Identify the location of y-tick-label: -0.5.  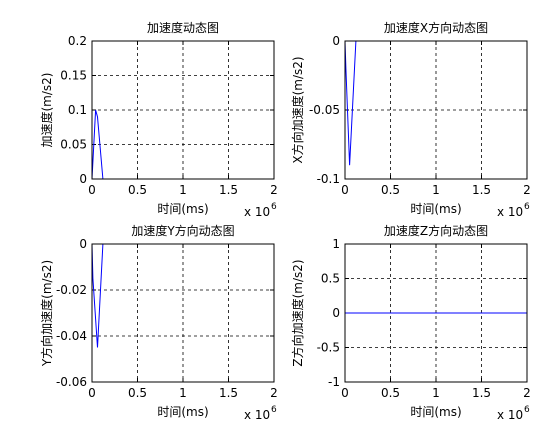
(328, 348).